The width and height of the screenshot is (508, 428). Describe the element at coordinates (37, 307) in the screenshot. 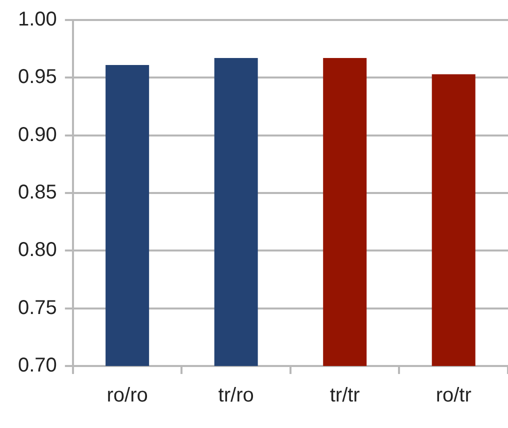

I see `y-tick-label: 0.75` at that location.